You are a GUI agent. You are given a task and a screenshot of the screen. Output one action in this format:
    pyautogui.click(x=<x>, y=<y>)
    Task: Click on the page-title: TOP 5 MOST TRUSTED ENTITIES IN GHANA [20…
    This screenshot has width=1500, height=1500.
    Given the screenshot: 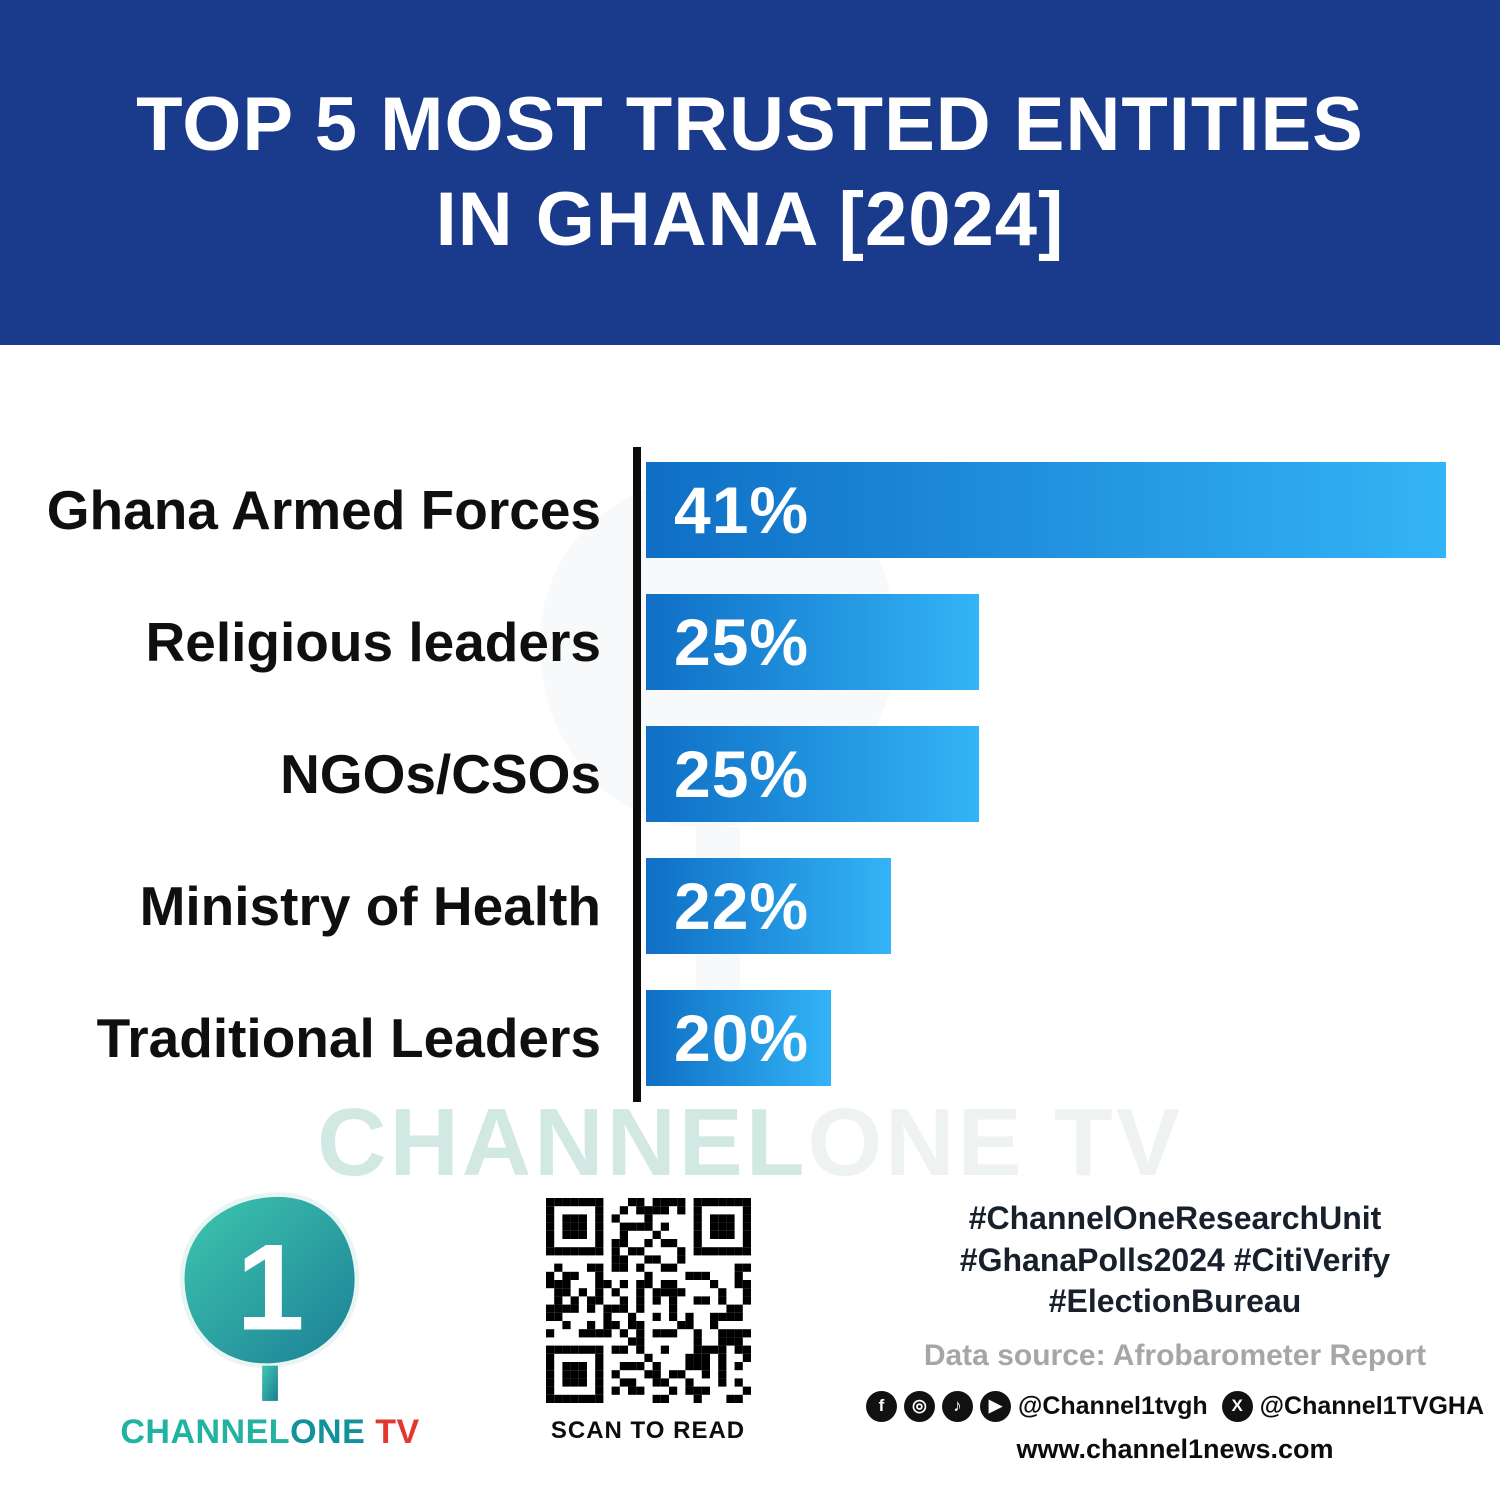 What is the action you would take?
    pyautogui.click(x=750, y=172)
    